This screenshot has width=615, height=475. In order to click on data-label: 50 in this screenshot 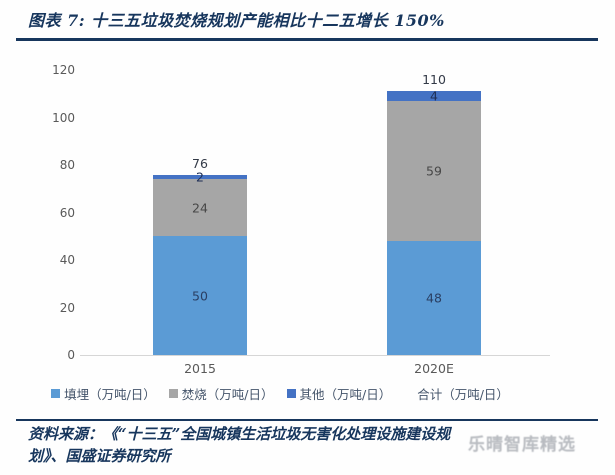, I will do `click(200, 296)`.